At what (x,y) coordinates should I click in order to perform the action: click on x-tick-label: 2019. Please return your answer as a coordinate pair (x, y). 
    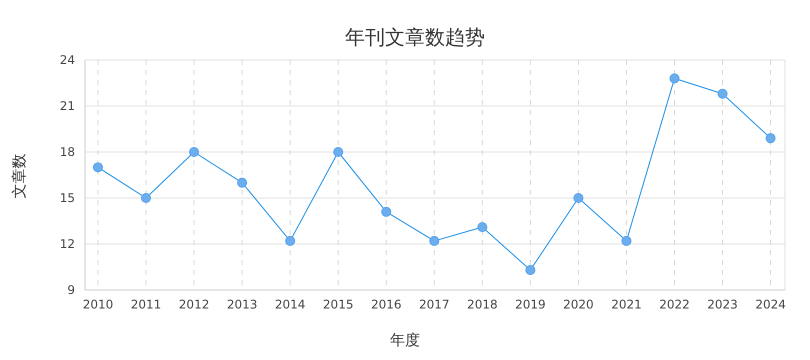
    Looking at the image, I should click on (530, 305).